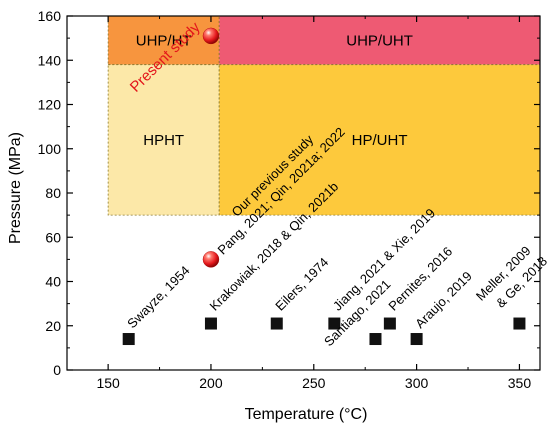  I want to click on region-uhp-uht, so click(379, 40).